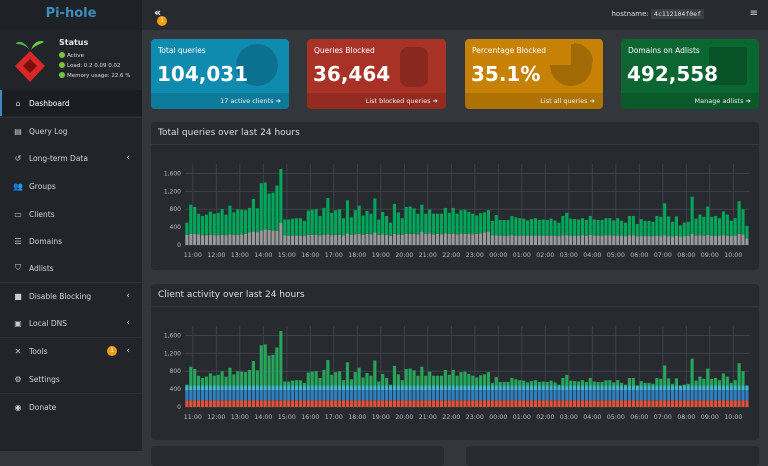 Image resolution: width=768 pixels, height=466 pixels. Describe the element at coordinates (71, 15) in the screenshot. I see `app-logo-title: Pi-hole` at that location.